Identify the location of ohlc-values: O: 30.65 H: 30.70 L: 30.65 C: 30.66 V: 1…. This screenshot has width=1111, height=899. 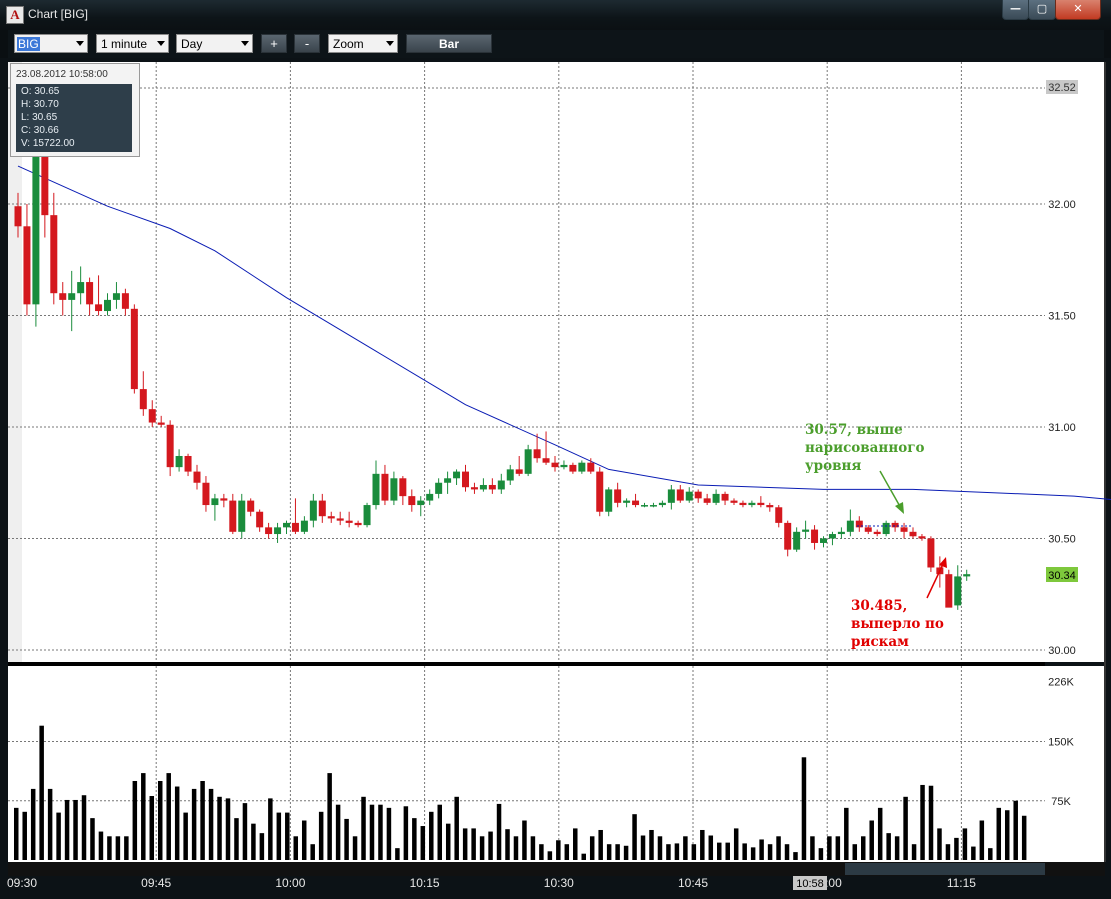
(74, 118).